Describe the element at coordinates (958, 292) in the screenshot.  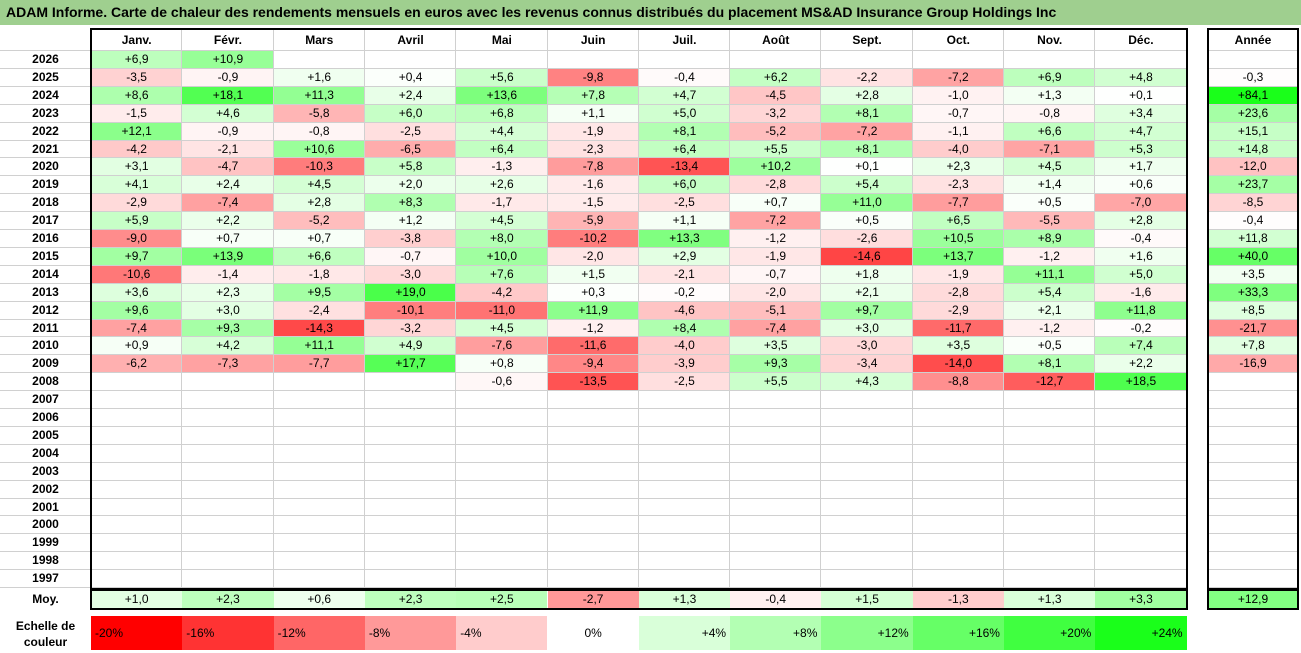
I see `heatmap-cell: -2,8` at that location.